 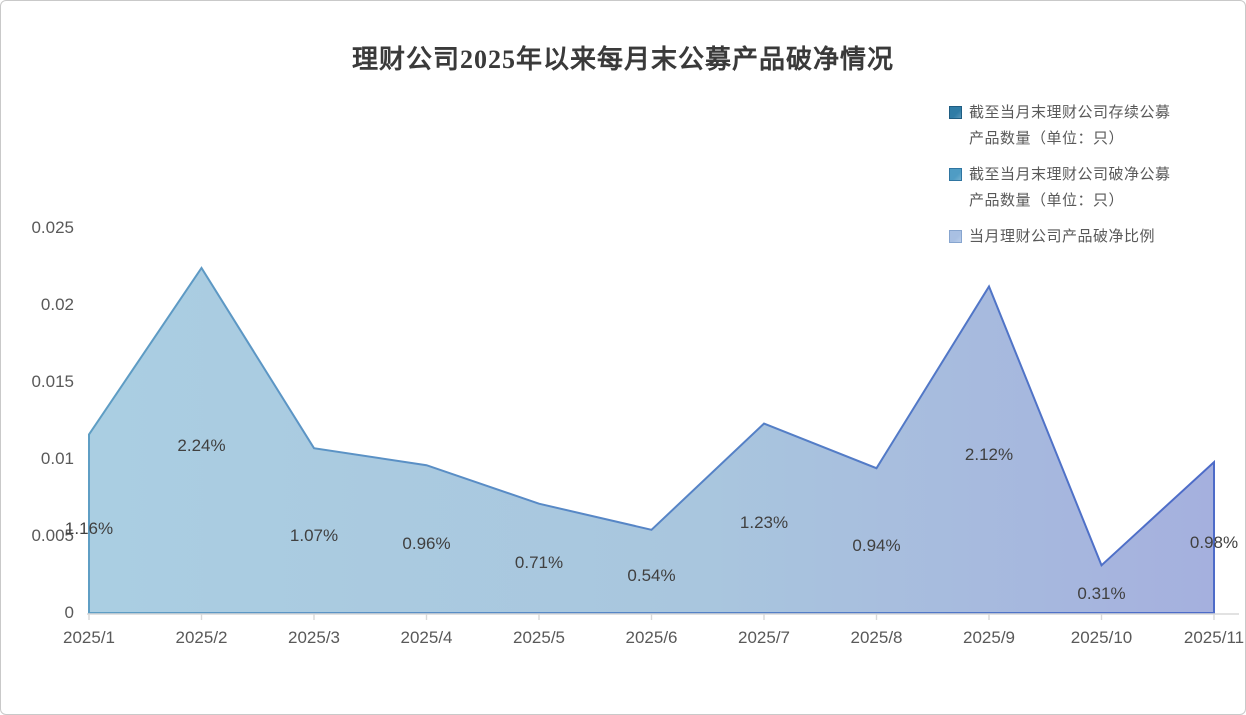 I want to click on data-label: 0.54%, so click(x=651, y=576).